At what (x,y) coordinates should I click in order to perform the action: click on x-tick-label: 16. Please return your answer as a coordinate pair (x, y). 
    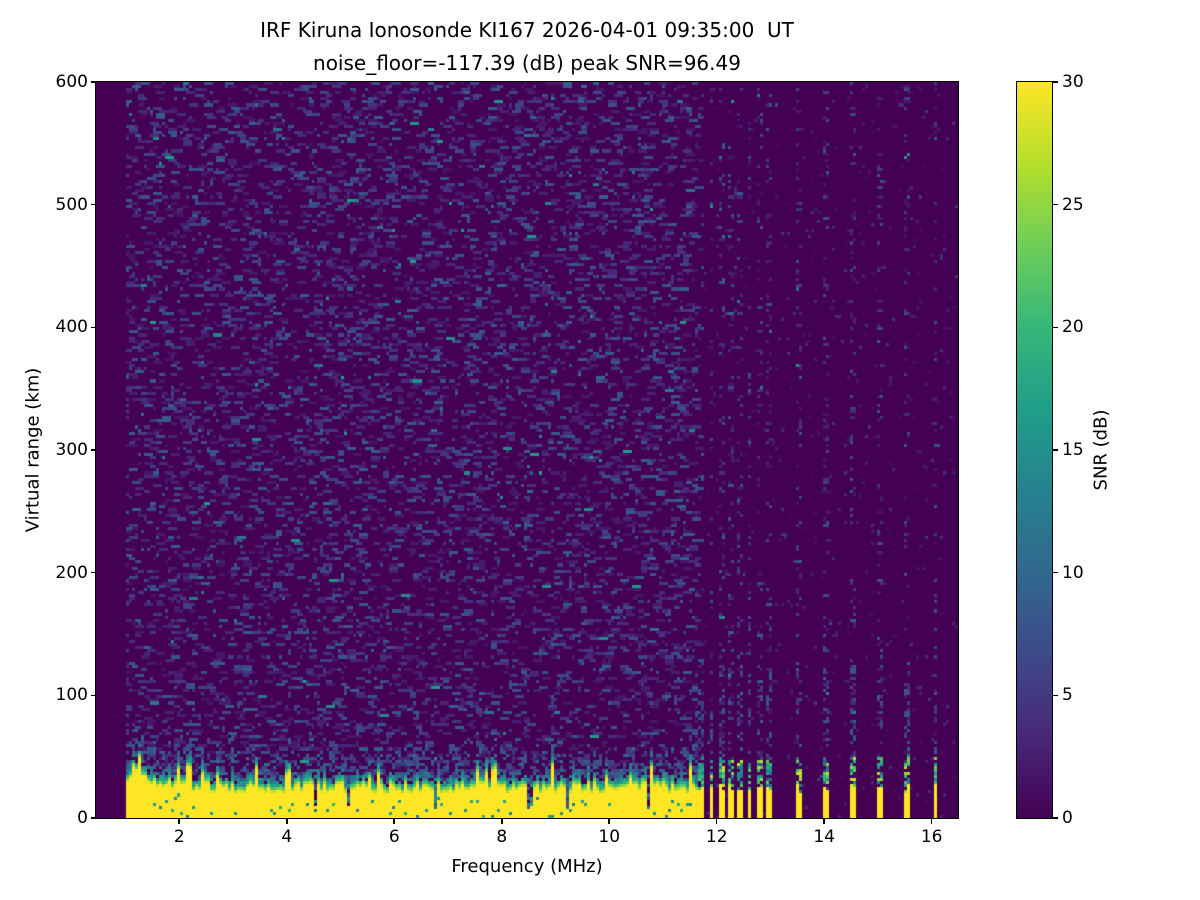
    Looking at the image, I should click on (931, 837).